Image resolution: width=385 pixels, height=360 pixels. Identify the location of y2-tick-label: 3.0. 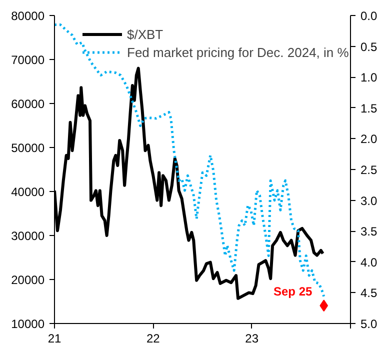
(369, 201).